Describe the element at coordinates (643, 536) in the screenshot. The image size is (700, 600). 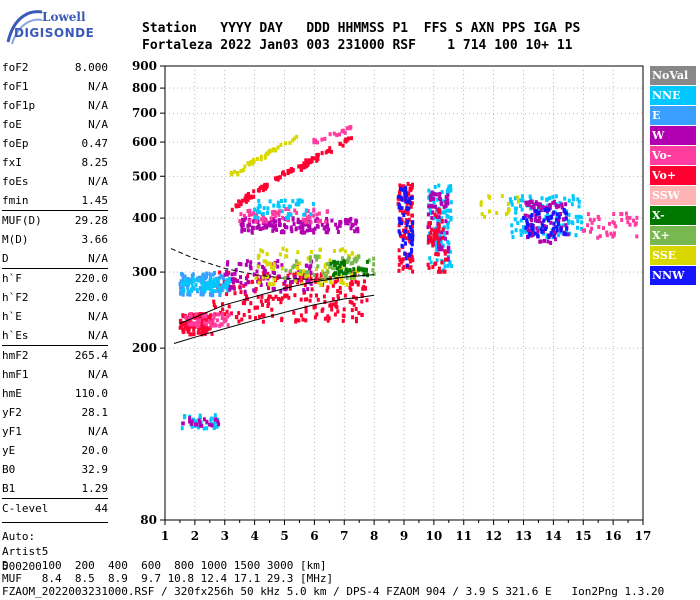
I see `x-tick-label: 17` at that location.